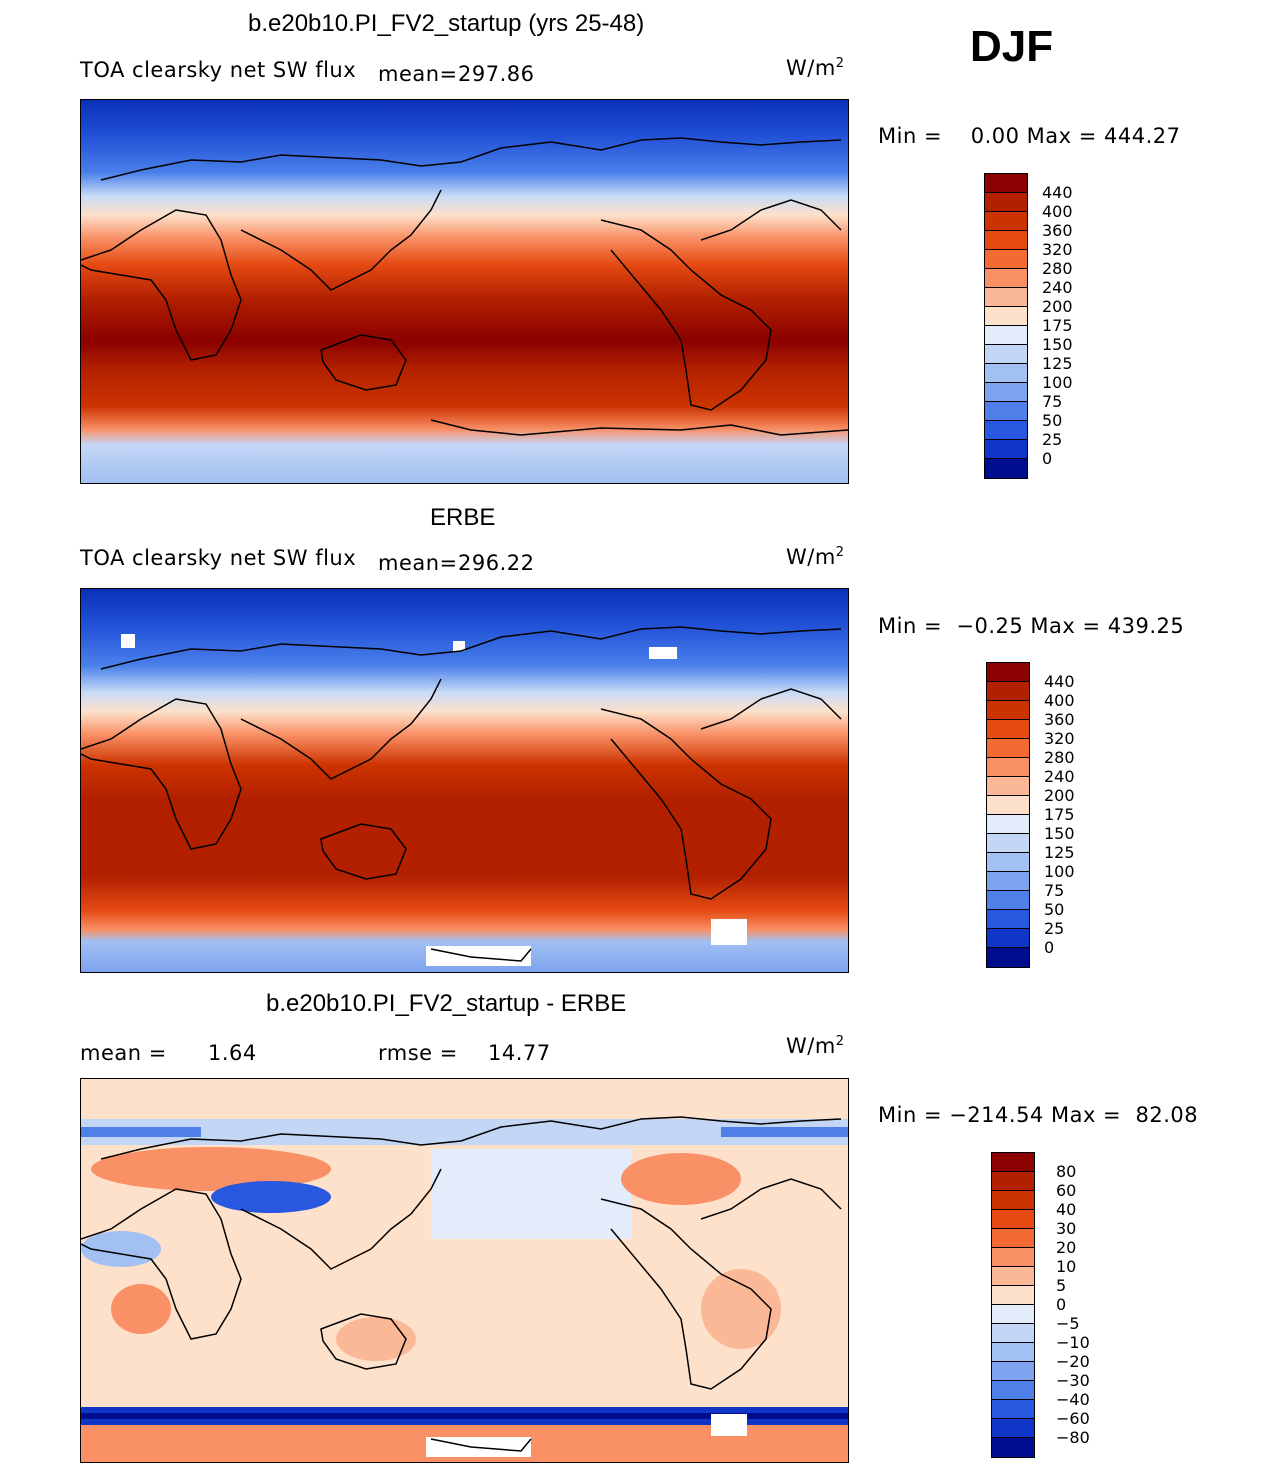  What do you see at coordinates (1061, 1285) in the screenshot?
I see `colorbar-tick-label: 5` at bounding box center [1061, 1285].